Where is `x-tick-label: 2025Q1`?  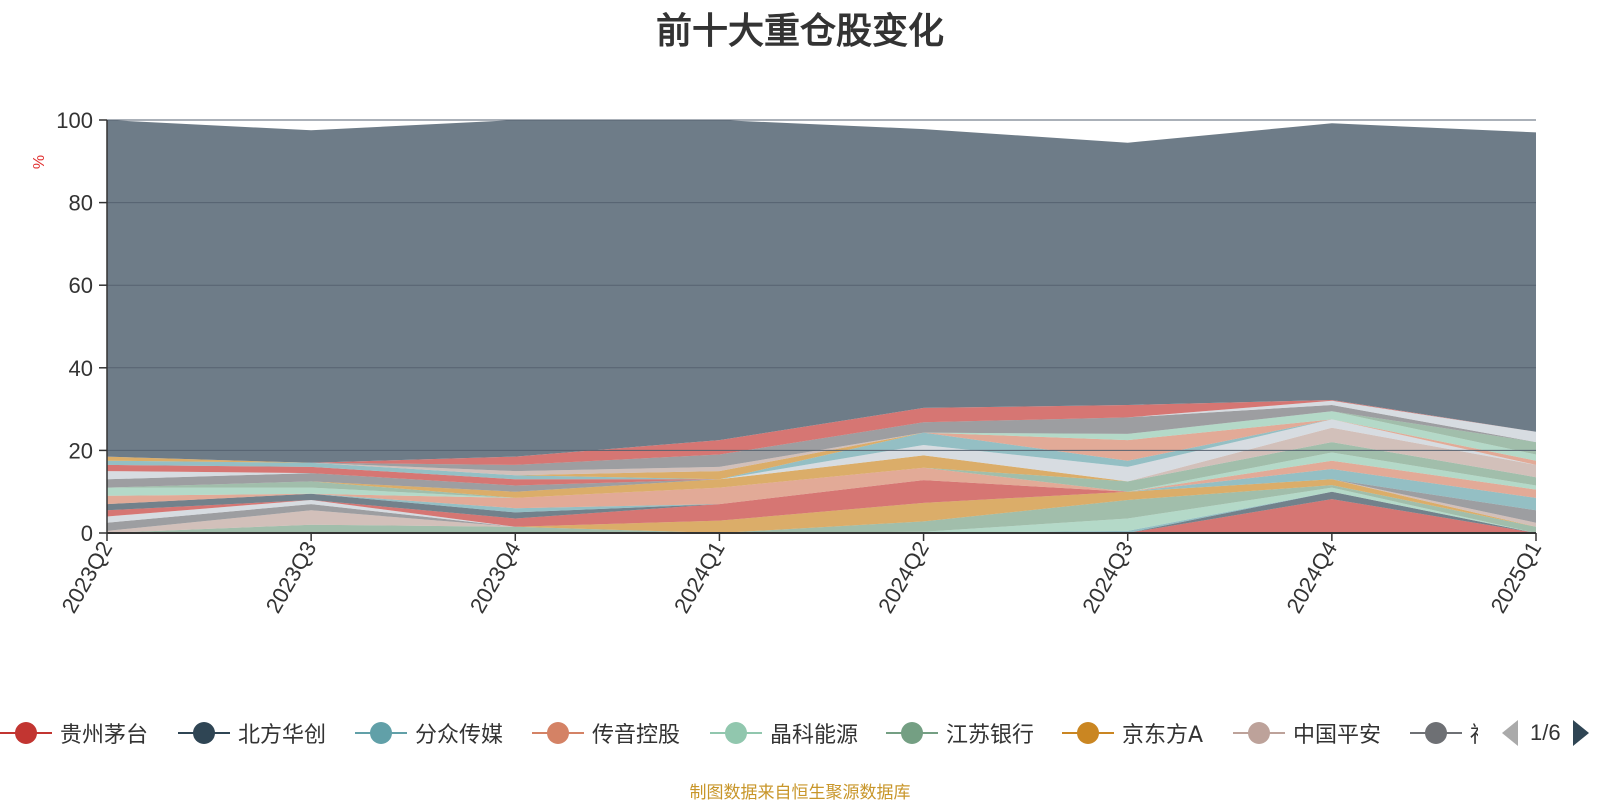
x-tick-label: 2025Q1 is located at coordinates (1516, 577).